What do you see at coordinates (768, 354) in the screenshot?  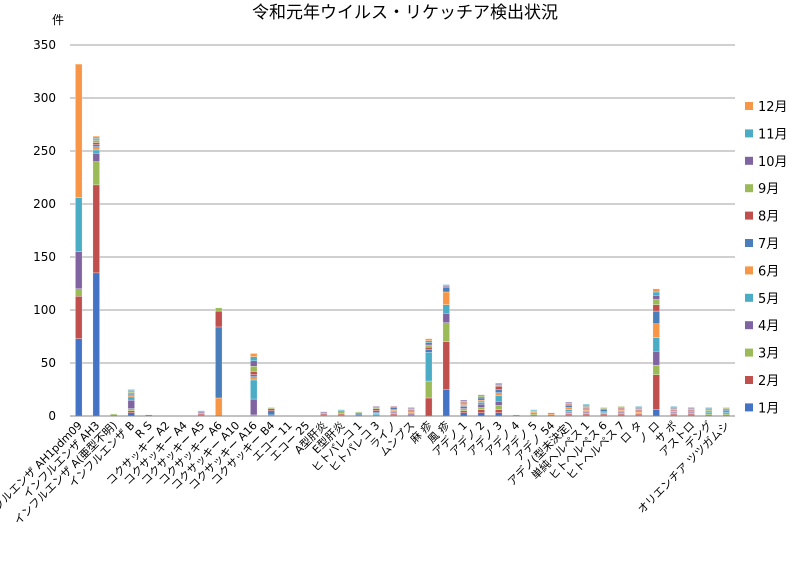 I see `legend-label: 3月` at bounding box center [768, 354].